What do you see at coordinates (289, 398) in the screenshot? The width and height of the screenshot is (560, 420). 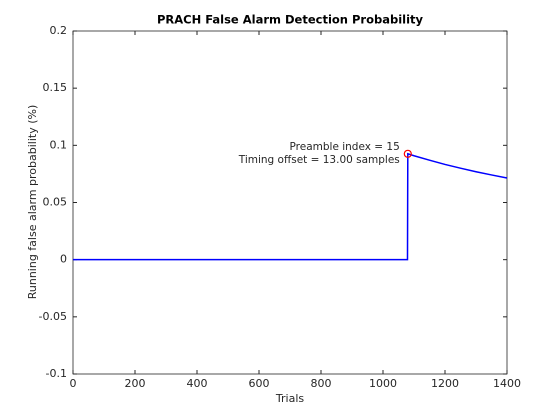 I see `x-axis-label: Trials` at bounding box center [289, 398].